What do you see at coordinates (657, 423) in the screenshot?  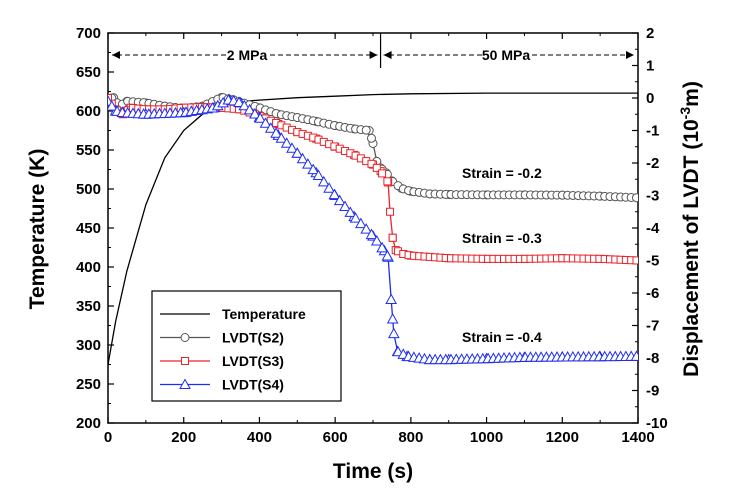 I see `y-right-tick-label: -10` at bounding box center [657, 423].